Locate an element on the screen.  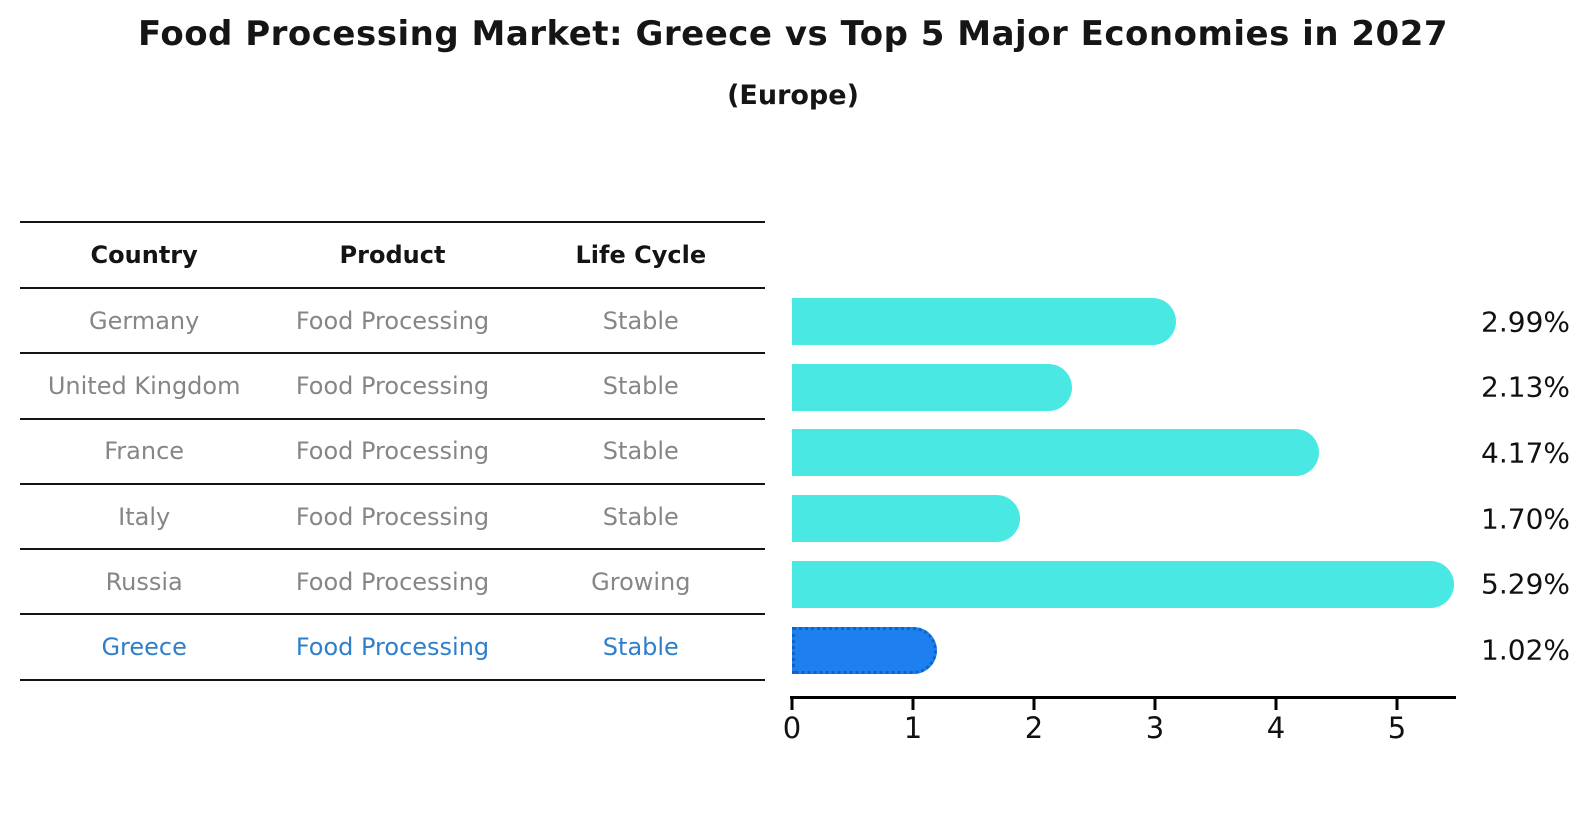
cell-country: United Kingdom is located at coordinates (144, 385).